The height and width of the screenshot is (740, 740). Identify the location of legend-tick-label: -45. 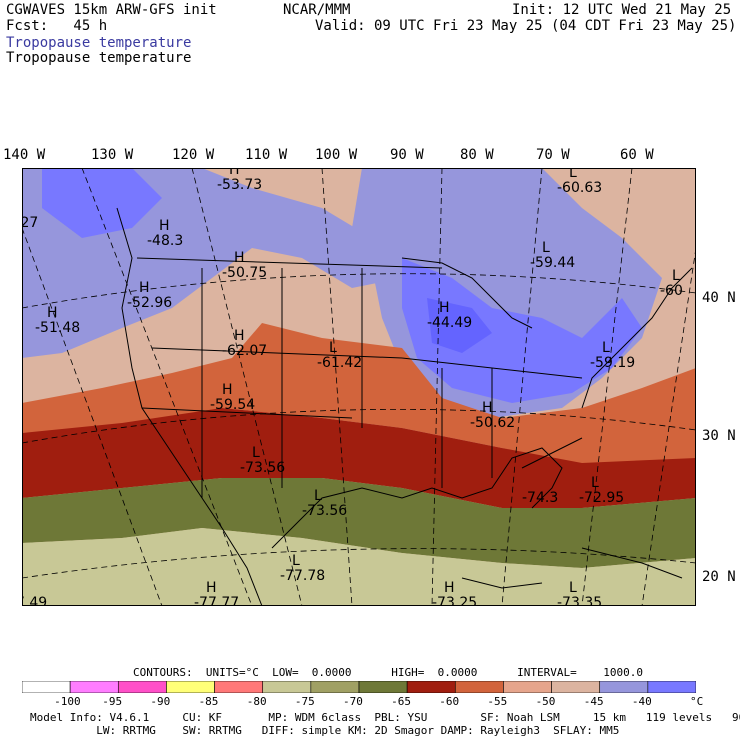
(593, 701).